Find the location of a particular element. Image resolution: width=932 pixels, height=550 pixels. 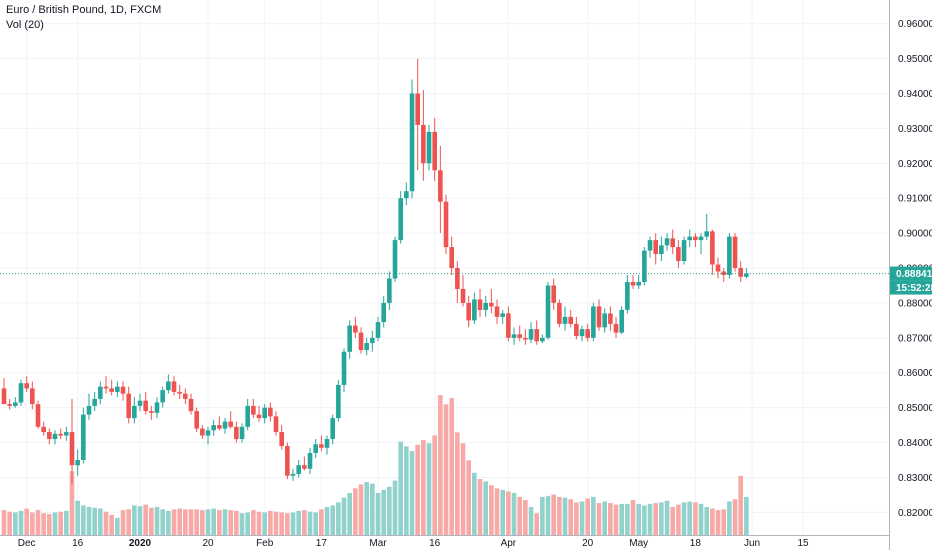

x-tick-label: Mar is located at coordinates (378, 543).